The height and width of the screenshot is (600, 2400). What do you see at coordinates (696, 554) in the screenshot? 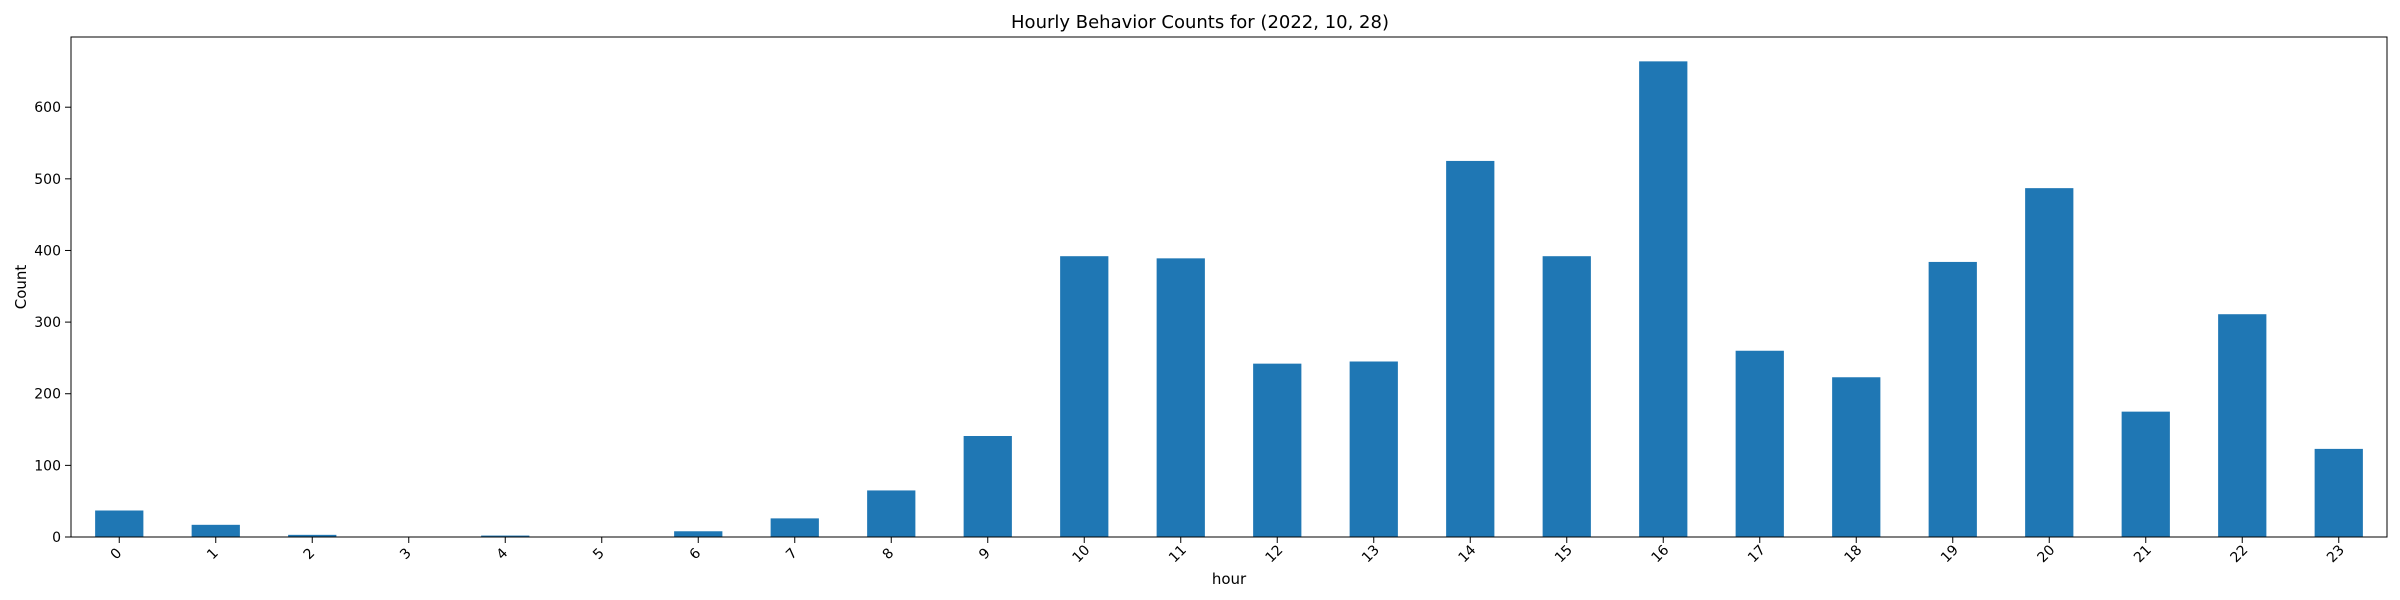
I see `x-tick-label: 6` at bounding box center [696, 554].